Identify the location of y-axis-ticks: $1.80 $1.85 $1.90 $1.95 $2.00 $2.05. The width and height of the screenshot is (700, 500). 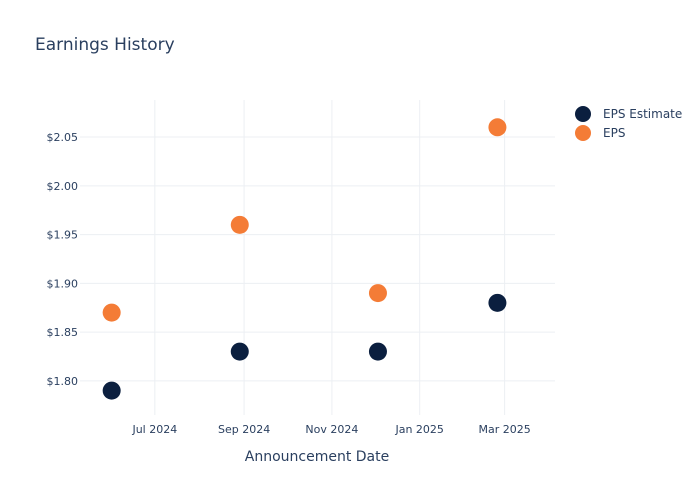
(63, 259).